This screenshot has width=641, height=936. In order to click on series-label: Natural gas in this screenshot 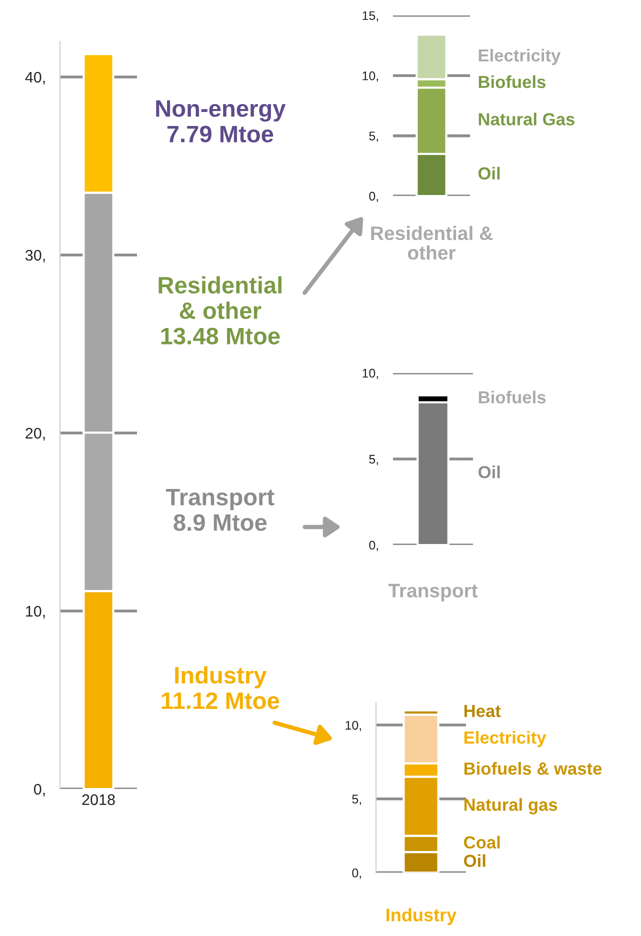, I will do `click(511, 806)`.